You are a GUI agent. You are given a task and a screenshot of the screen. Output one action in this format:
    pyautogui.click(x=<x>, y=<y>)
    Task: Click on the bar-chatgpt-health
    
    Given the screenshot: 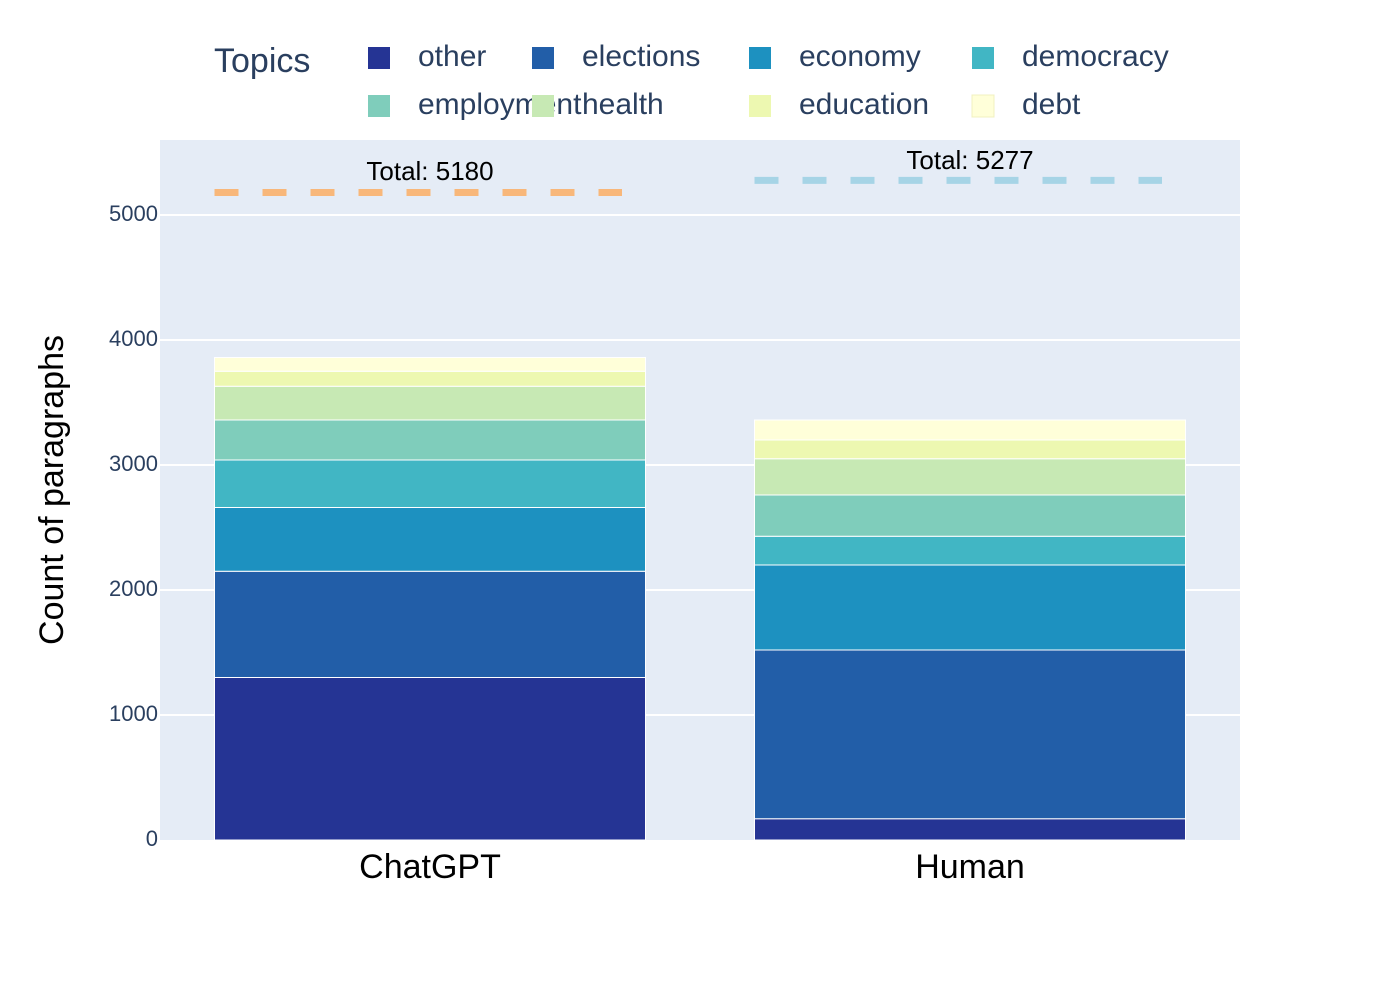 What is the action you would take?
    pyautogui.click(x=430, y=403)
    